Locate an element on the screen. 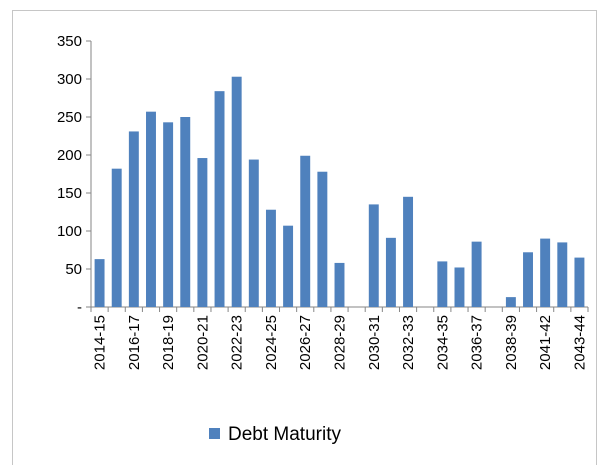 The image size is (601, 468). x-tick-label: 2018-19 is located at coordinates (168, 342).